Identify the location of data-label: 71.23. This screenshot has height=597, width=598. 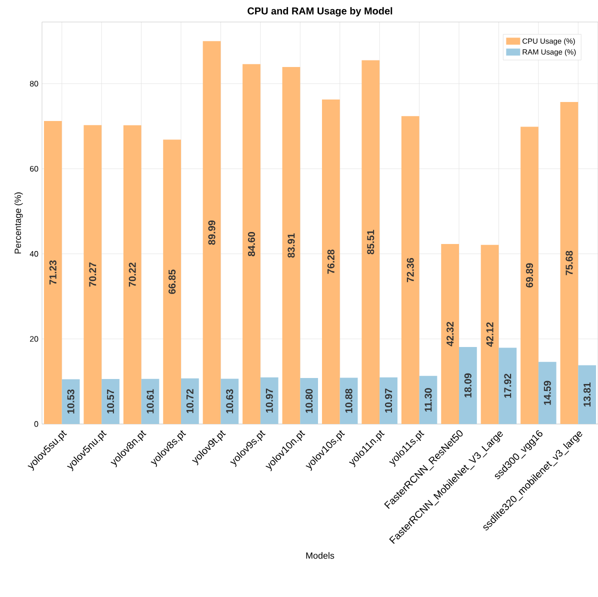
(52, 272).